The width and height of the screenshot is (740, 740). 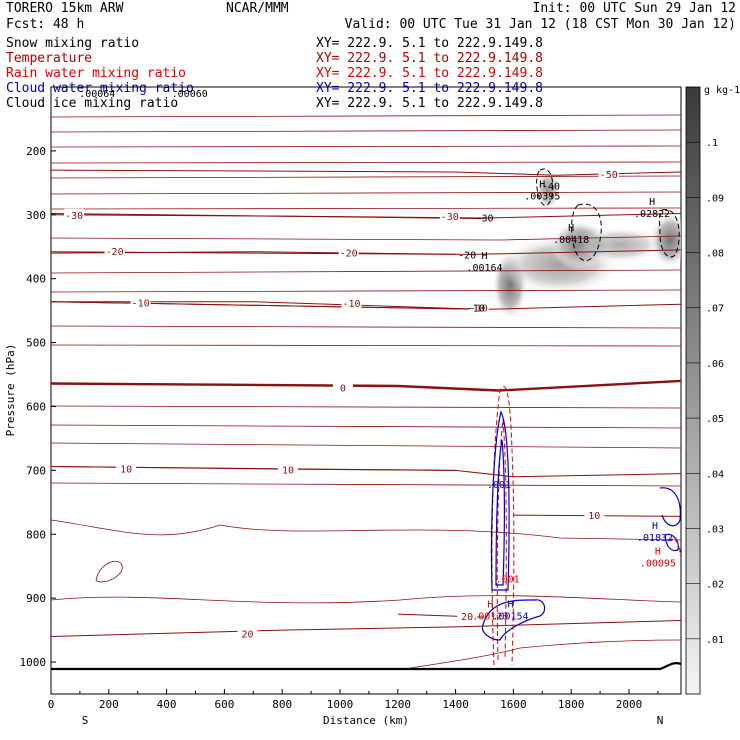 What do you see at coordinates (268, 216) in the screenshot?
I see `isotherm--30` at bounding box center [268, 216].